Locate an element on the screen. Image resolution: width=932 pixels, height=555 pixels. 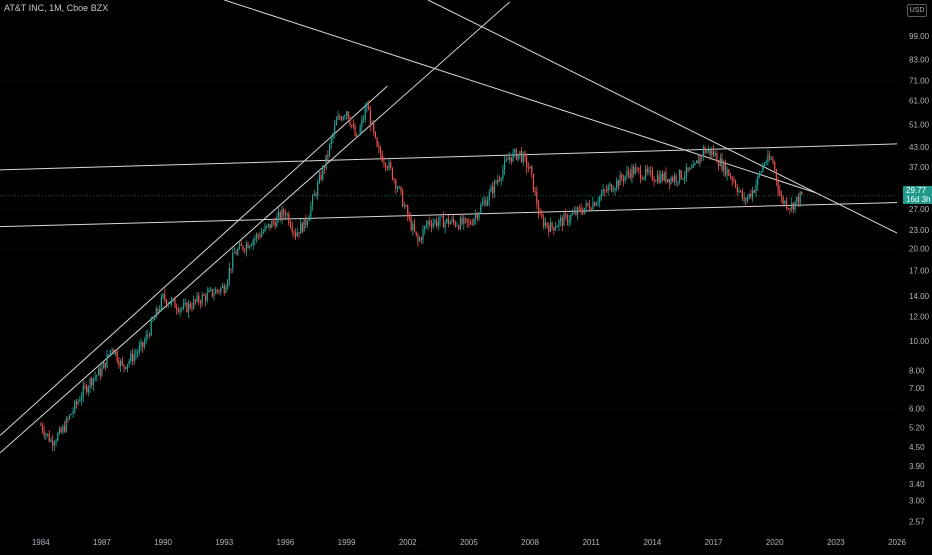
y-tick-label: 2.57 is located at coordinates (917, 521).